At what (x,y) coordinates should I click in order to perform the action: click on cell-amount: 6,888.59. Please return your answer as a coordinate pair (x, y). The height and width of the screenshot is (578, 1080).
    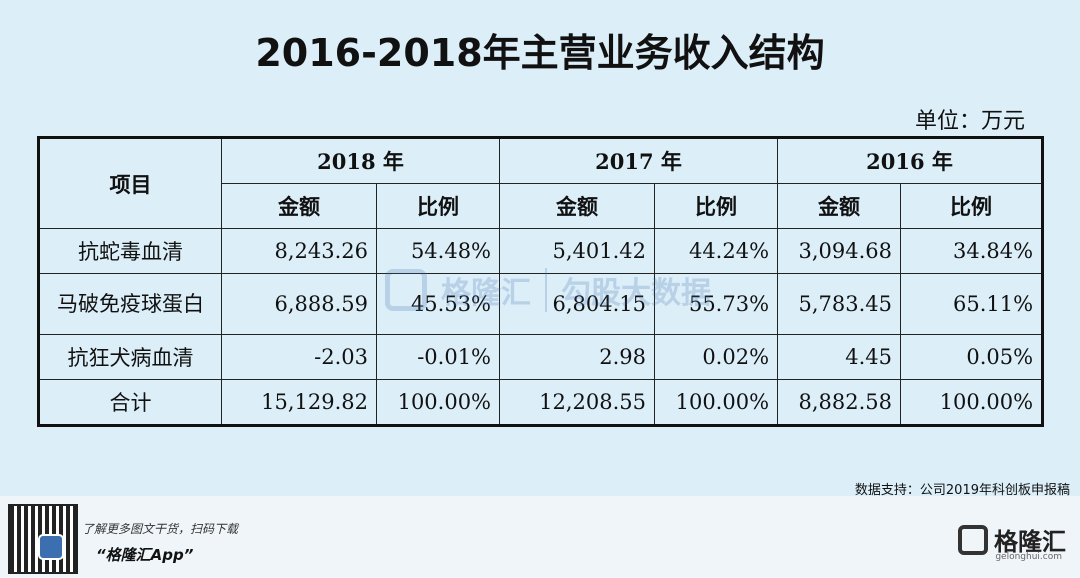
    Looking at the image, I should click on (299, 304).